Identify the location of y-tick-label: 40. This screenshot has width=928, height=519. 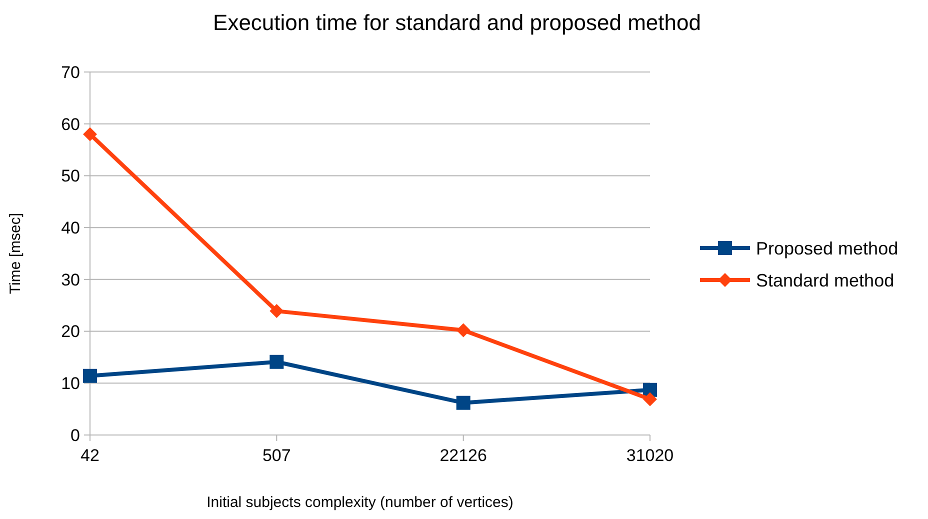
(70, 228).